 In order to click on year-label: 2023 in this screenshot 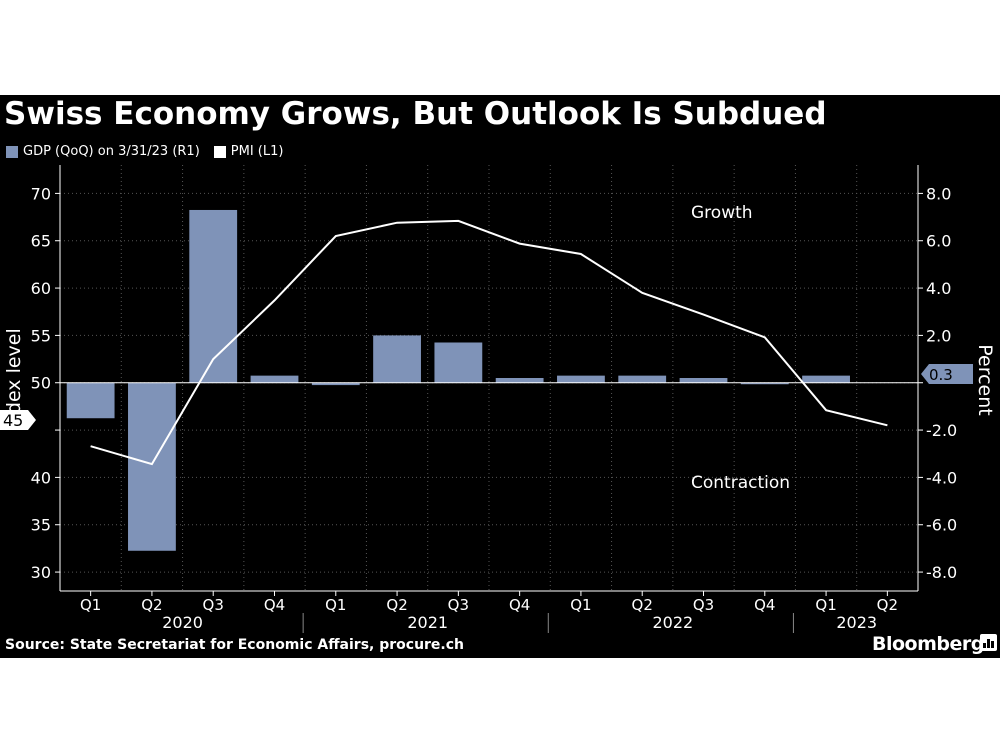, I will do `click(856, 622)`.